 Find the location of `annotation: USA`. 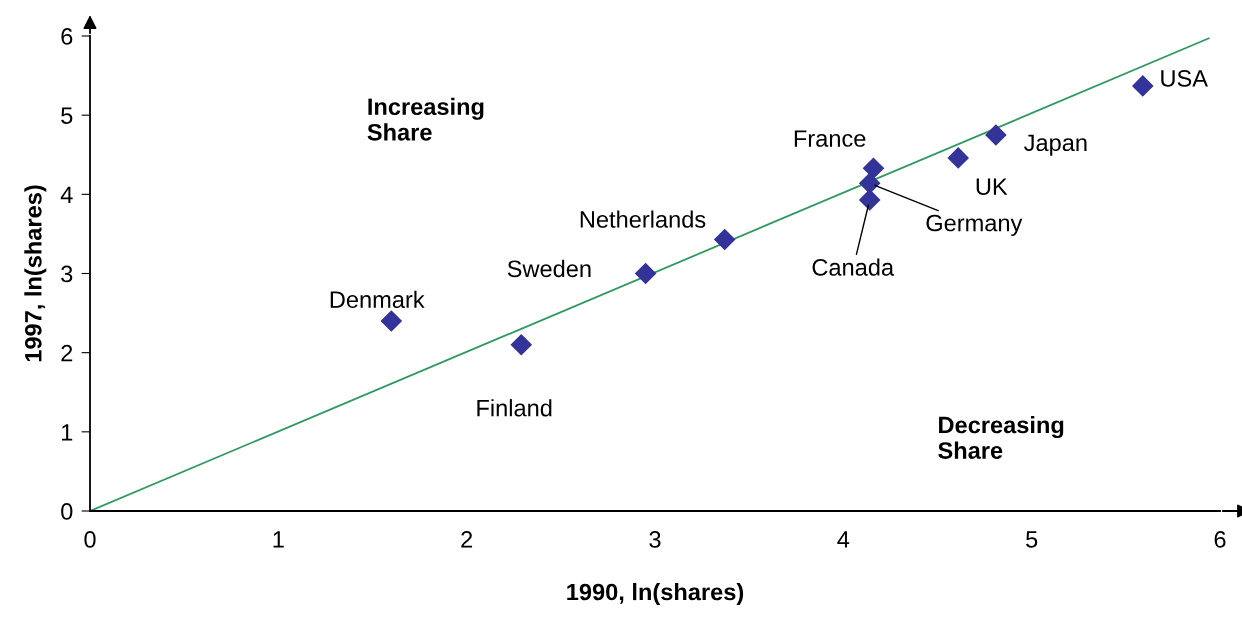

annotation: USA is located at coordinates (1184, 78).